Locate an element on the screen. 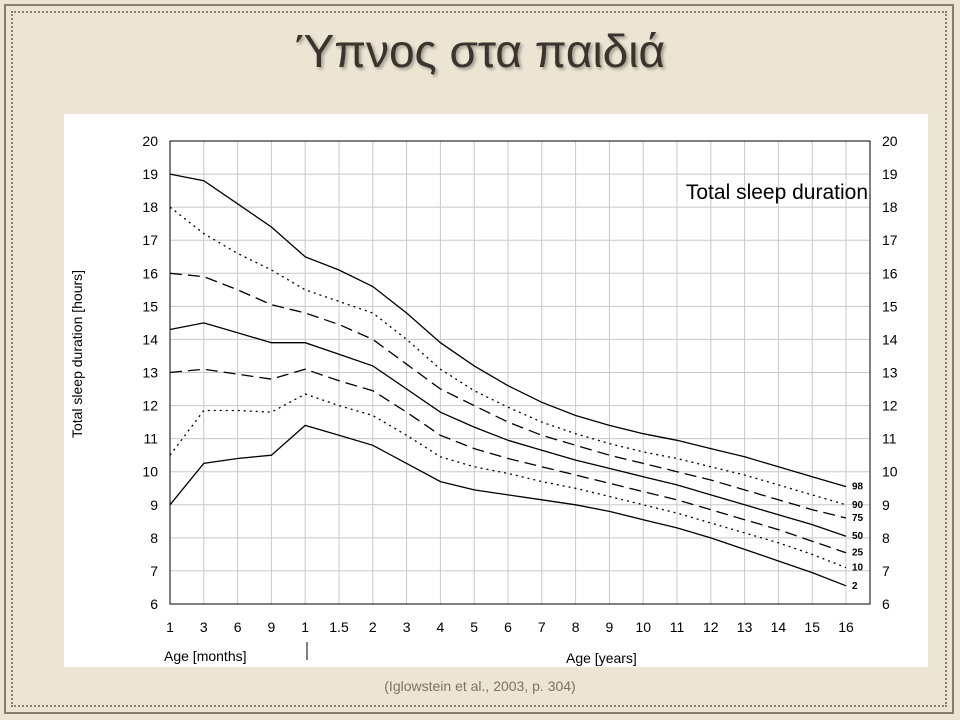 Image resolution: width=960 pixels, height=720 pixels. y-tick-label-right: 12 is located at coordinates (890, 406).